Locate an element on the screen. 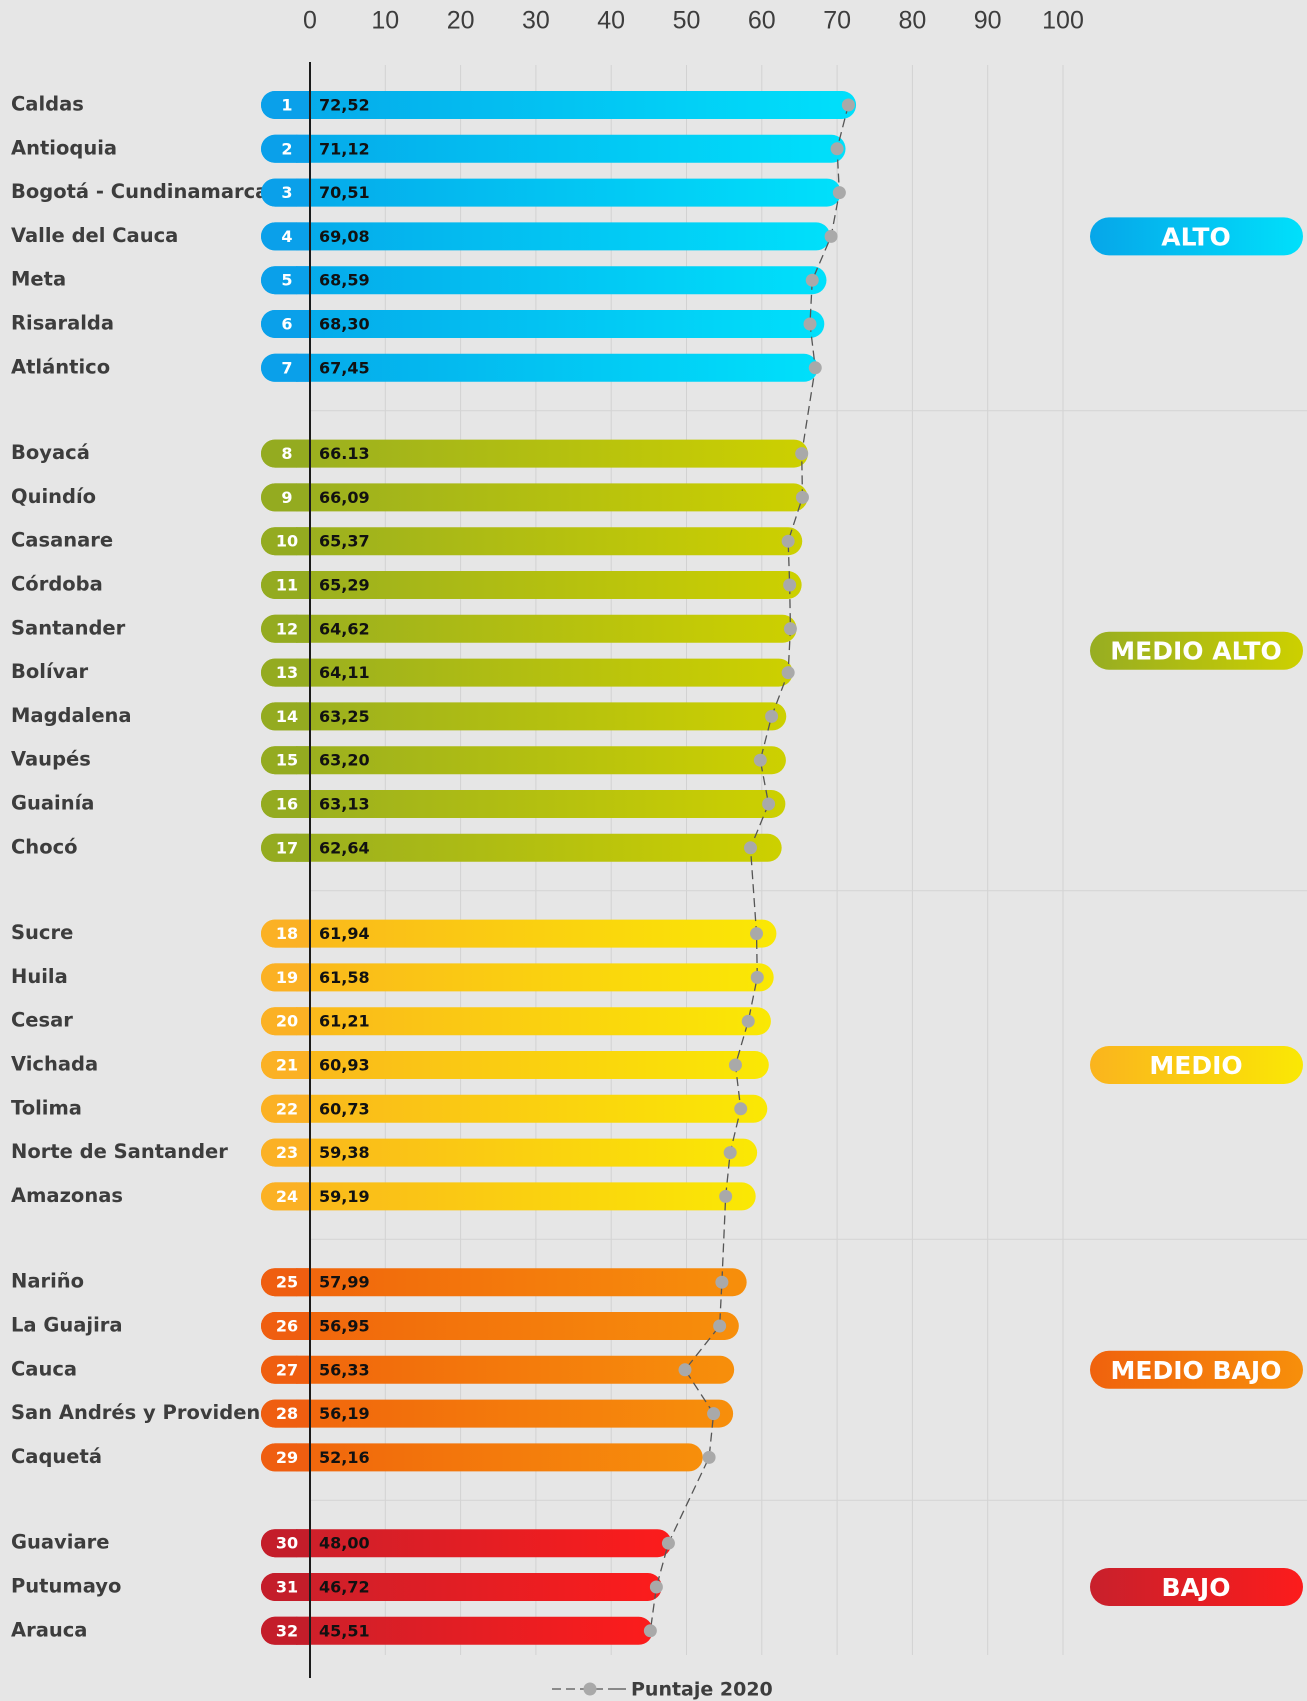  category-label: Putumayo is located at coordinates (66, 1586).